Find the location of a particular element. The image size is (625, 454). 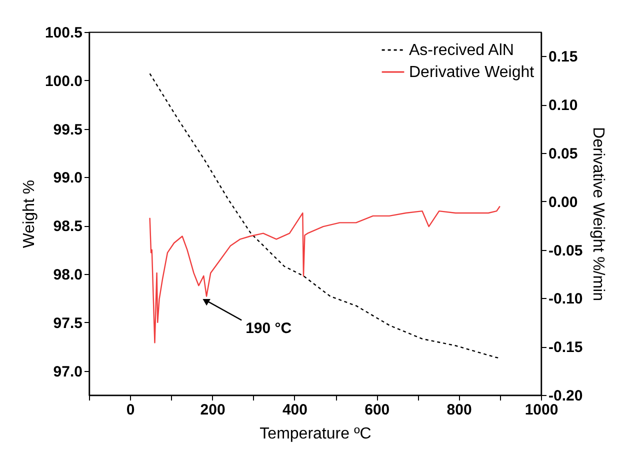

y-tick-label: 97.0 is located at coordinates (67, 371).